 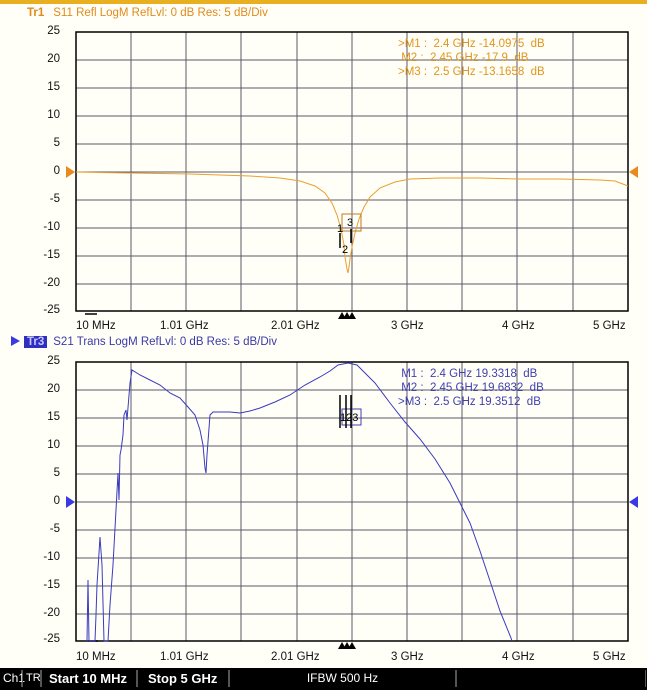 What do you see at coordinates (340, 229) in the screenshot?
I see `svg-text: 1` at bounding box center [340, 229].